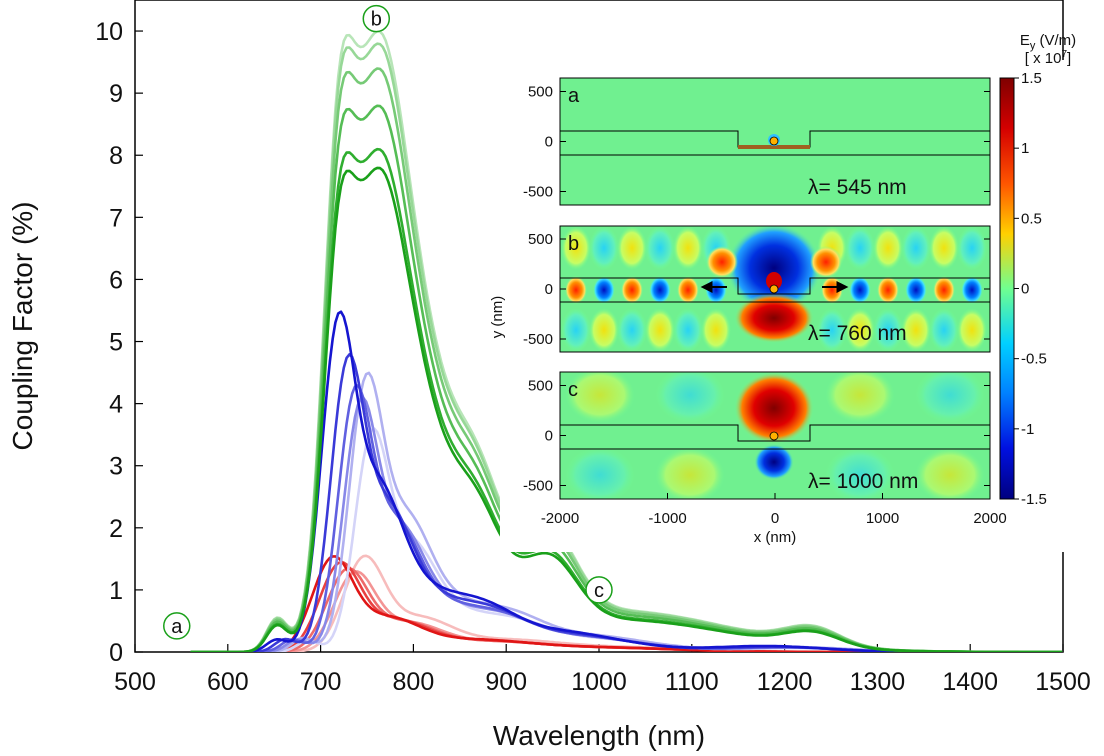 This screenshot has height=756, width=1104. Describe the element at coordinates (599, 735) in the screenshot. I see `x-axis-title: Wavelength (nm)` at that location.